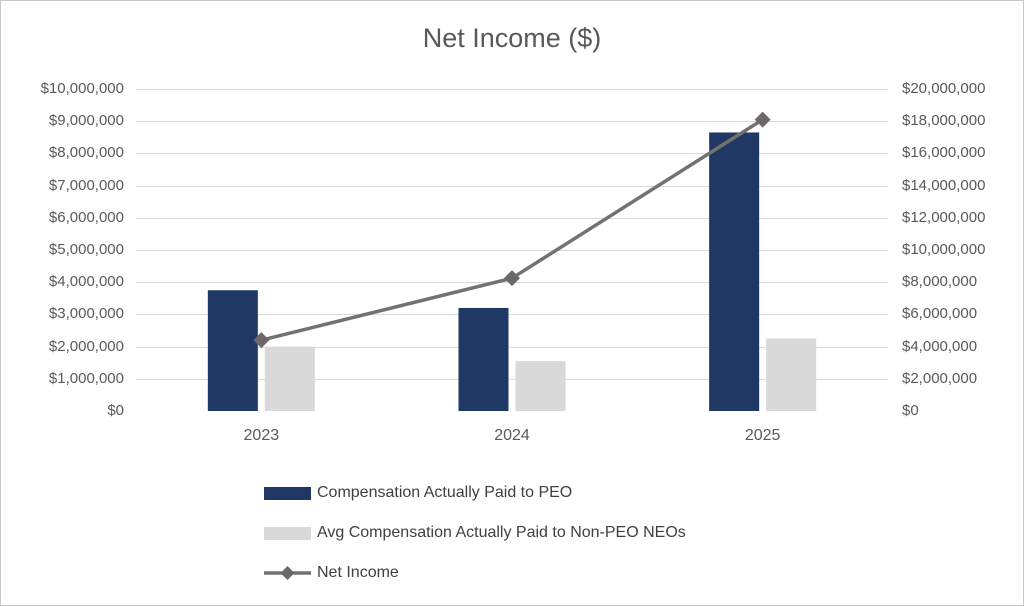 The image size is (1024, 606). Describe the element at coordinates (86, 121) in the screenshot. I see `left-axis-tick-label: $9,000,000` at that location.